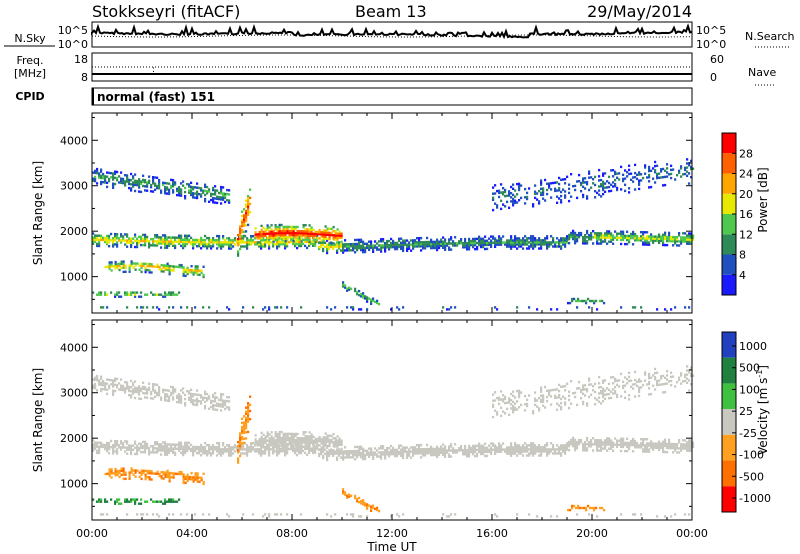  Describe the element at coordinates (762, 72) in the screenshot. I see `nave-label: Nave` at that location.